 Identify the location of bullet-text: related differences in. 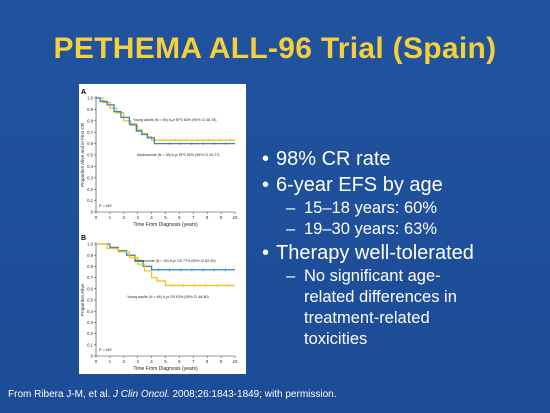
(380, 297).